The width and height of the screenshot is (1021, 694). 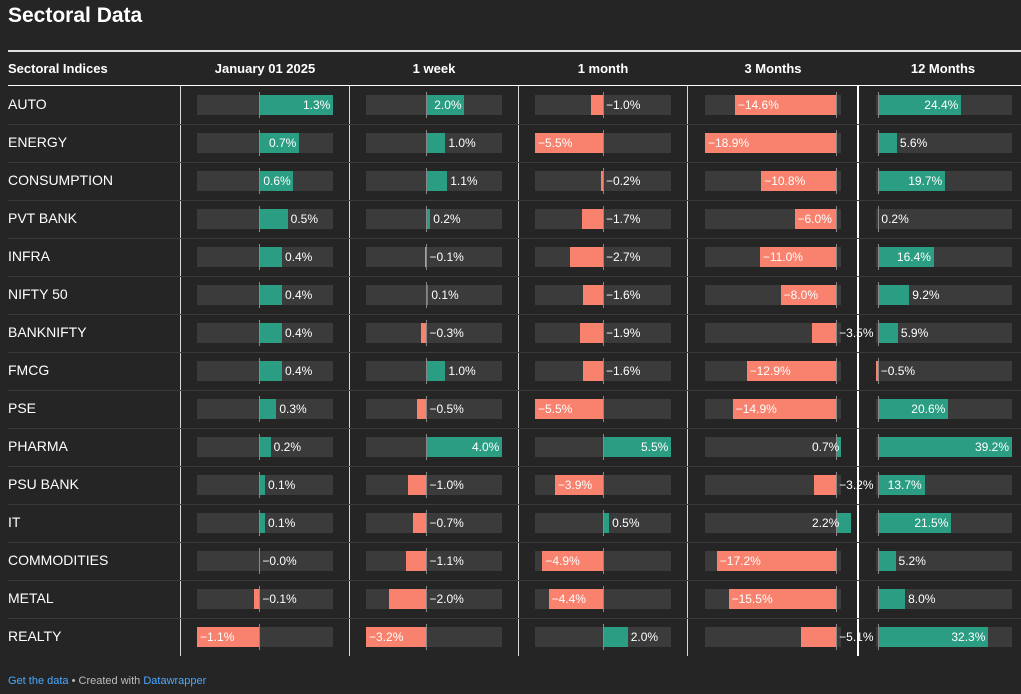 What do you see at coordinates (265, 181) in the screenshot?
I see `bar-track: 0.6%` at bounding box center [265, 181].